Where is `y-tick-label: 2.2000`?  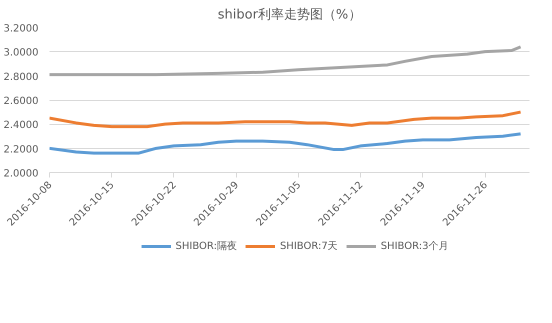
y-tick-label: 2.2000 is located at coordinates (21, 150).